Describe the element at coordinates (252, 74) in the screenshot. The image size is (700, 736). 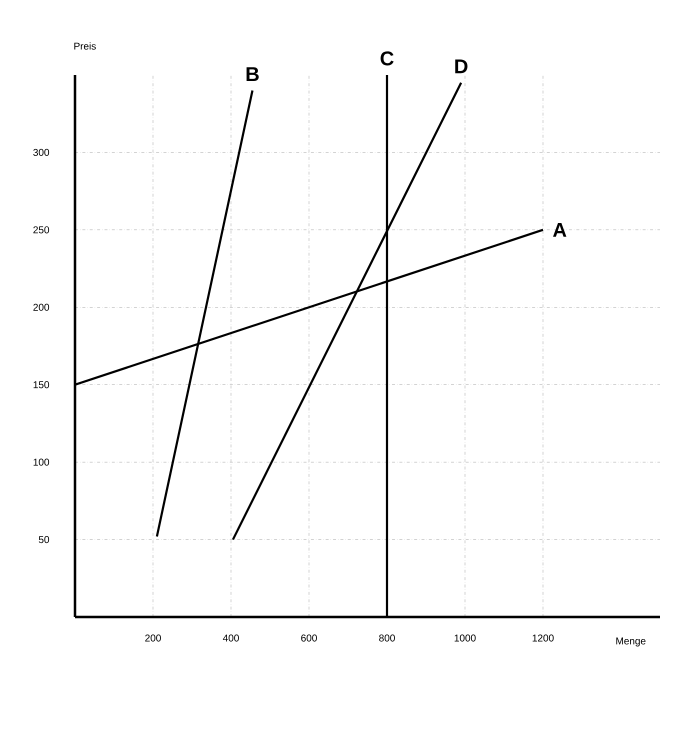
I see `series-label: B` at that location.